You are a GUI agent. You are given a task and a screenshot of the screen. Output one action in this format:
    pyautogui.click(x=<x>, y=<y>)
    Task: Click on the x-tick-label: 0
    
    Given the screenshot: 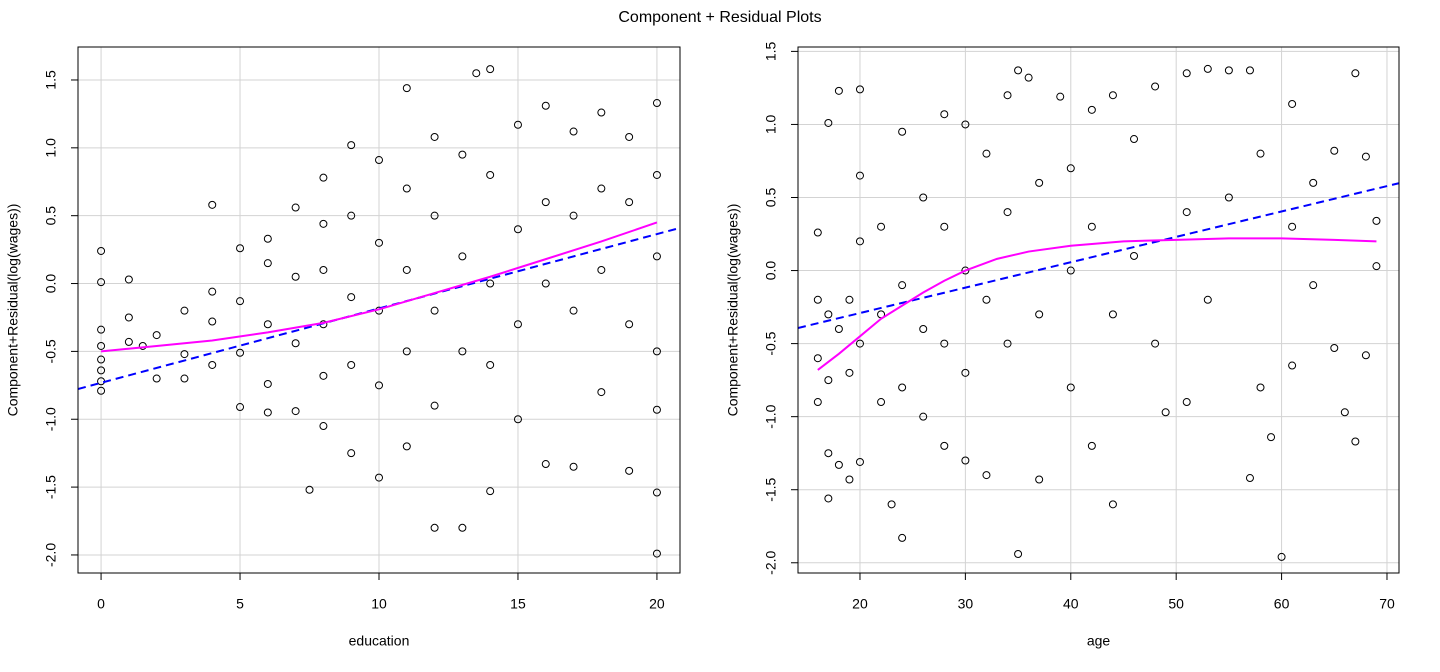 What is the action you would take?
    pyautogui.click(x=101, y=604)
    